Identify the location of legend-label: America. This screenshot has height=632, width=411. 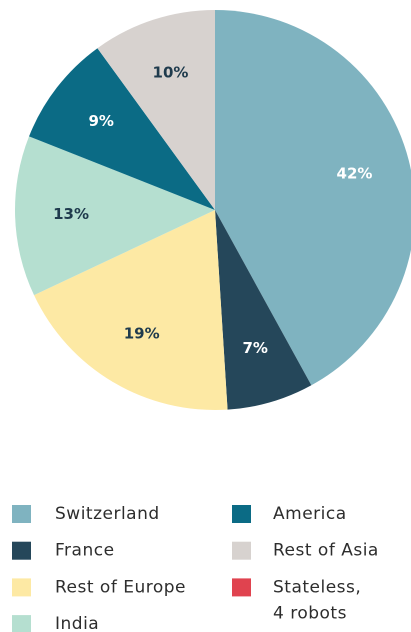
(310, 514).